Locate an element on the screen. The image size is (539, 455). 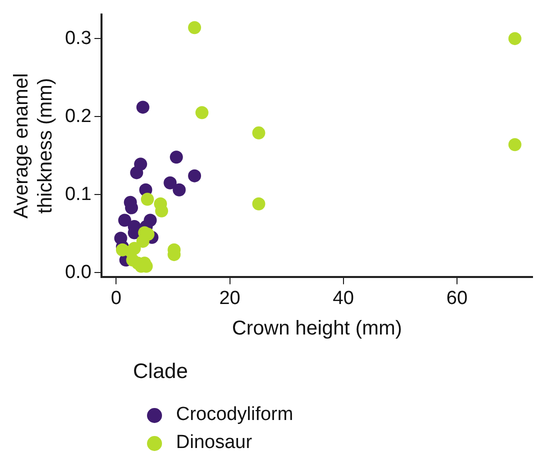
y-tick-label: 0.0 is located at coordinates (78, 272).